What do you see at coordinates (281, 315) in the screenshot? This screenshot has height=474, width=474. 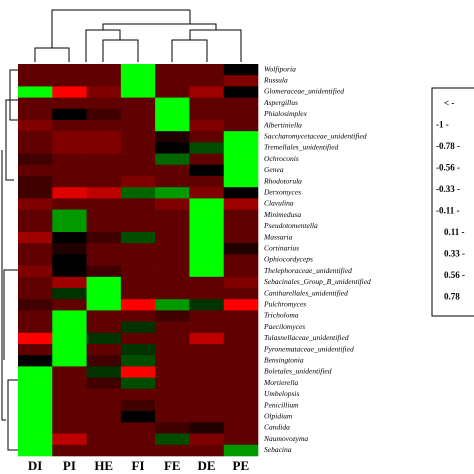 I see `row-label: Tricholoma` at bounding box center [281, 315].